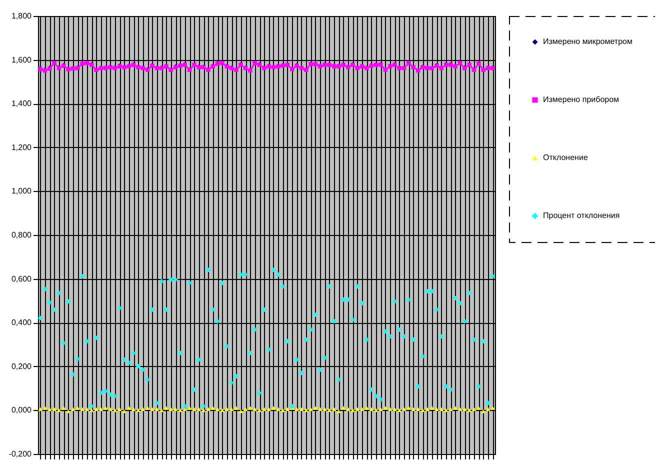 This screenshot has width=662, height=473. I want to click on y-tick-label: 0,200, so click(21, 366).